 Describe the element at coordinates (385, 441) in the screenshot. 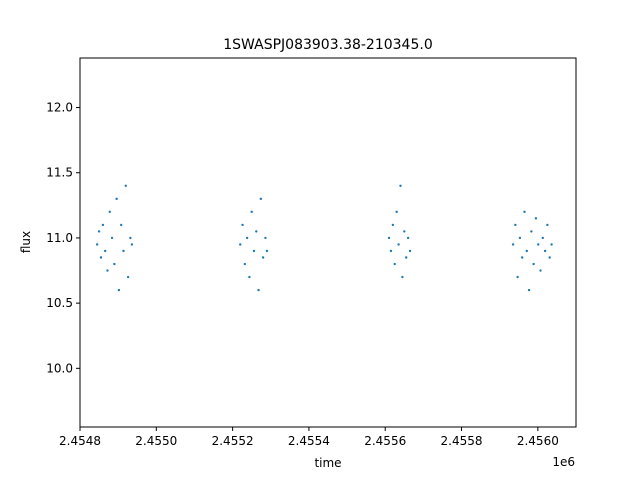

I see `x-tick-label-4: 2.4556` at that location.